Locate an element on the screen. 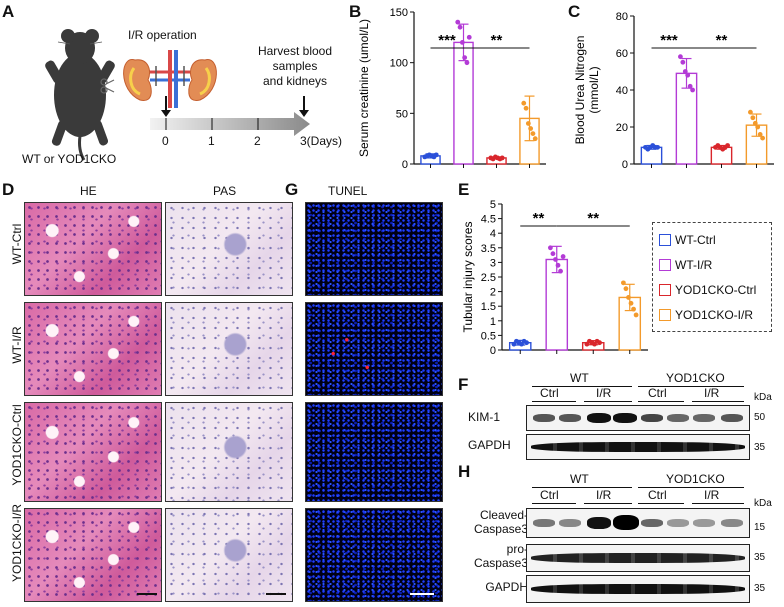  harvest-line-2: samples is located at coordinates (295, 66).